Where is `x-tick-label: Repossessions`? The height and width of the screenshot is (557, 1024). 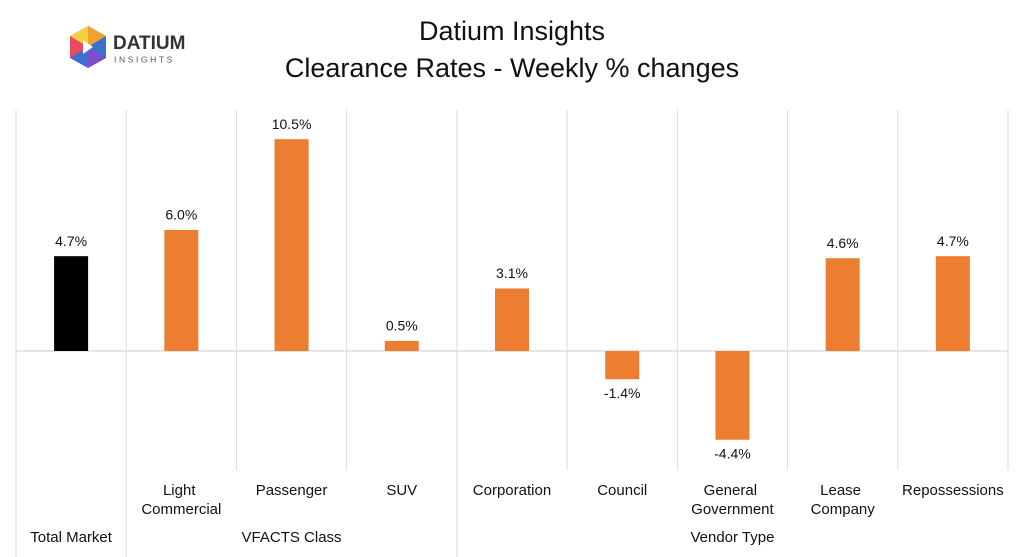
x-tick-label: Repossessions is located at coordinates (953, 490).